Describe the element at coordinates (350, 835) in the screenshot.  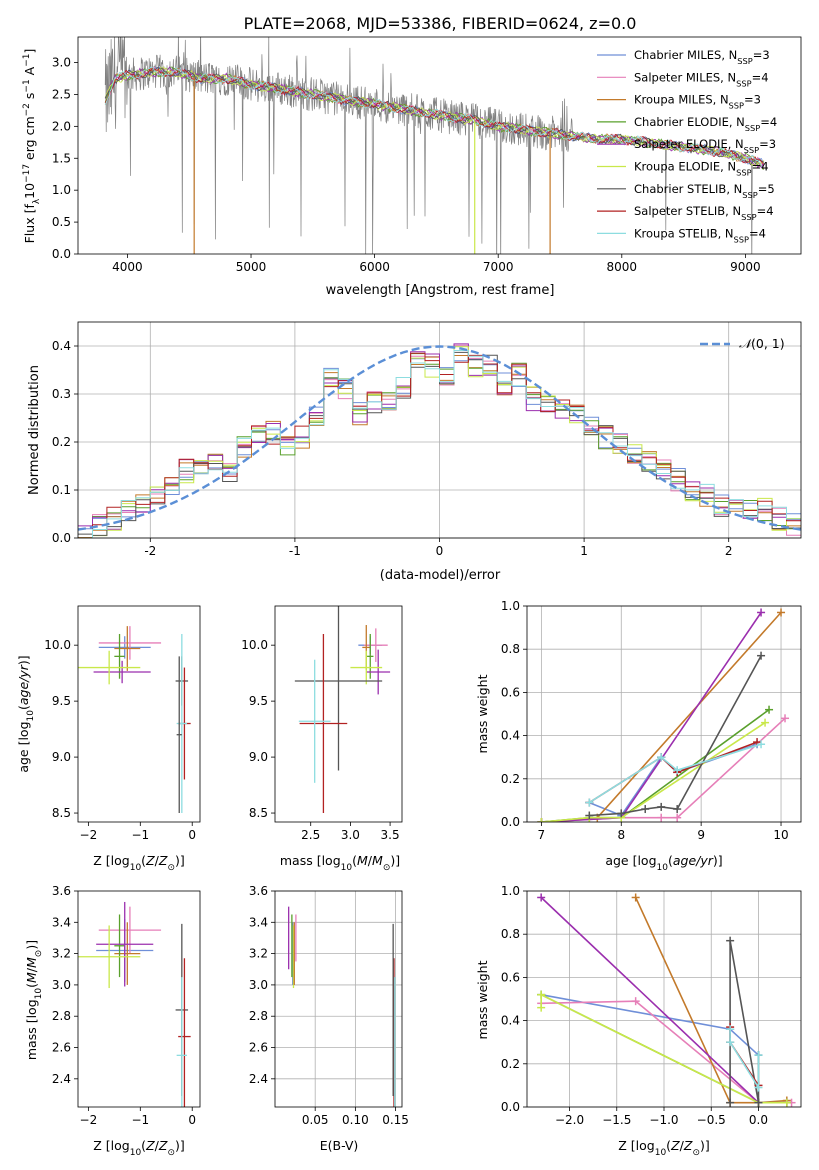
I see `x-tick-label: 3.0` at that location.